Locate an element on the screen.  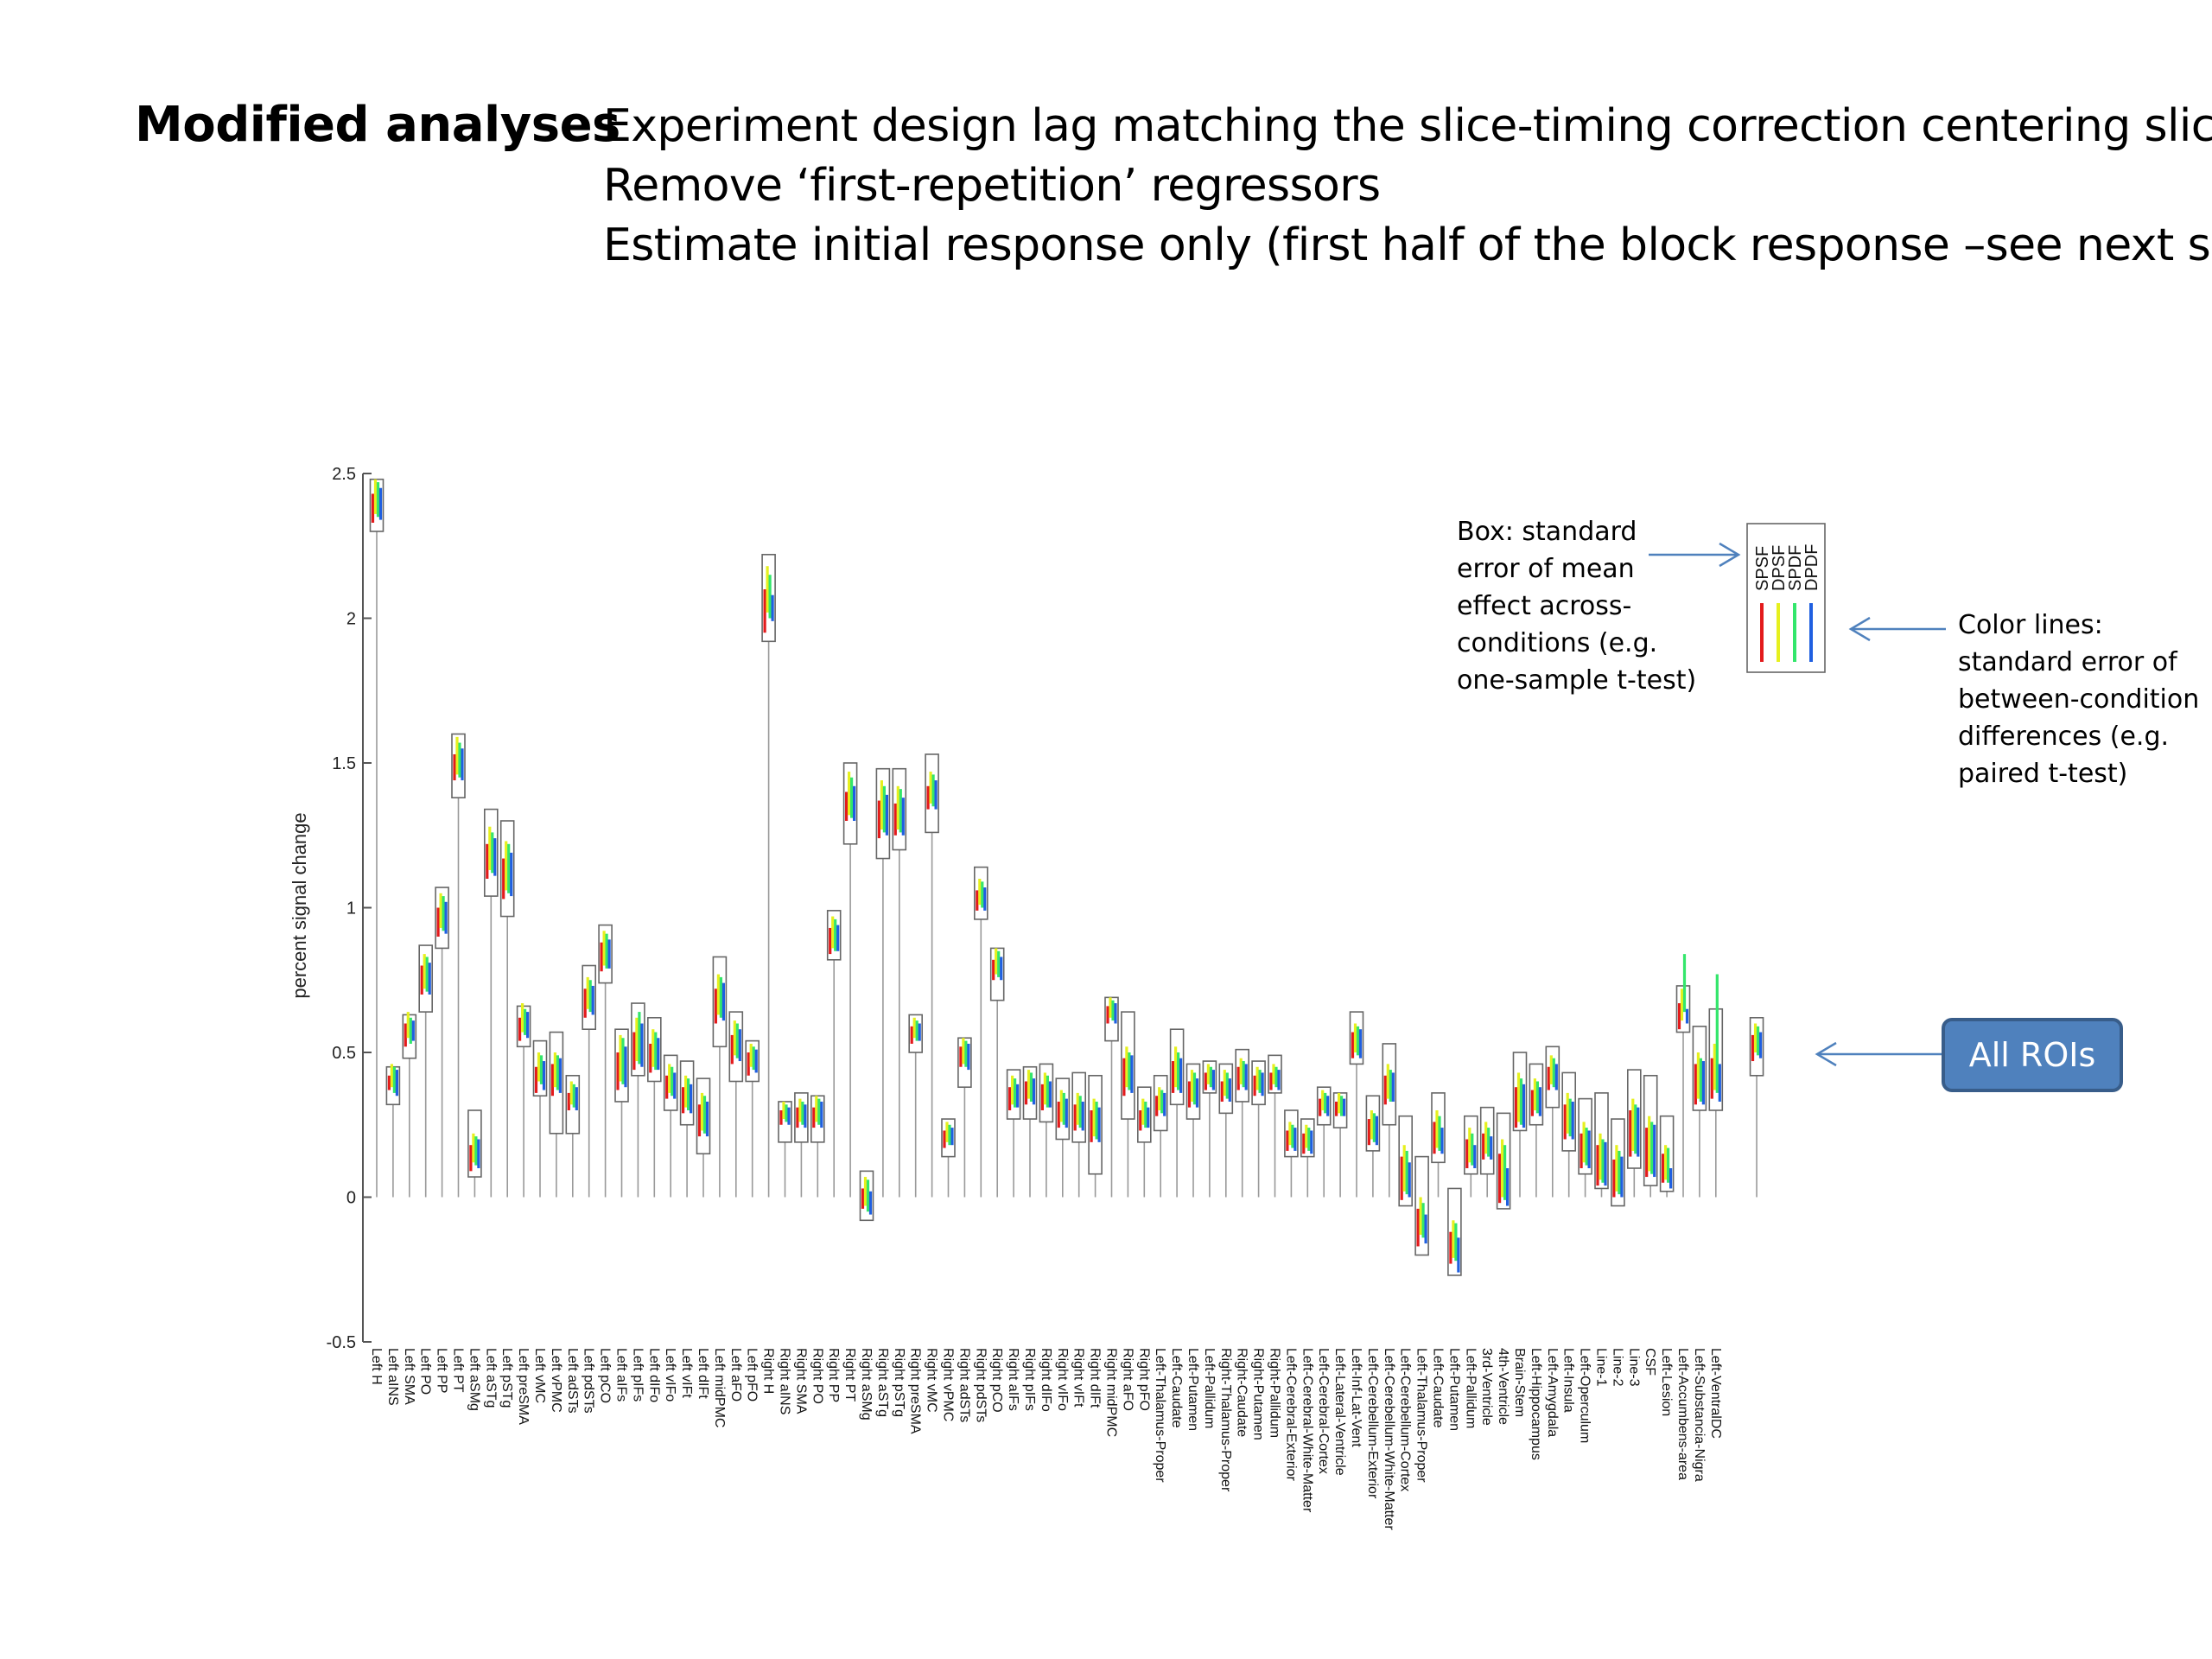
x-tick-label: Right H is located at coordinates (768, 1371).